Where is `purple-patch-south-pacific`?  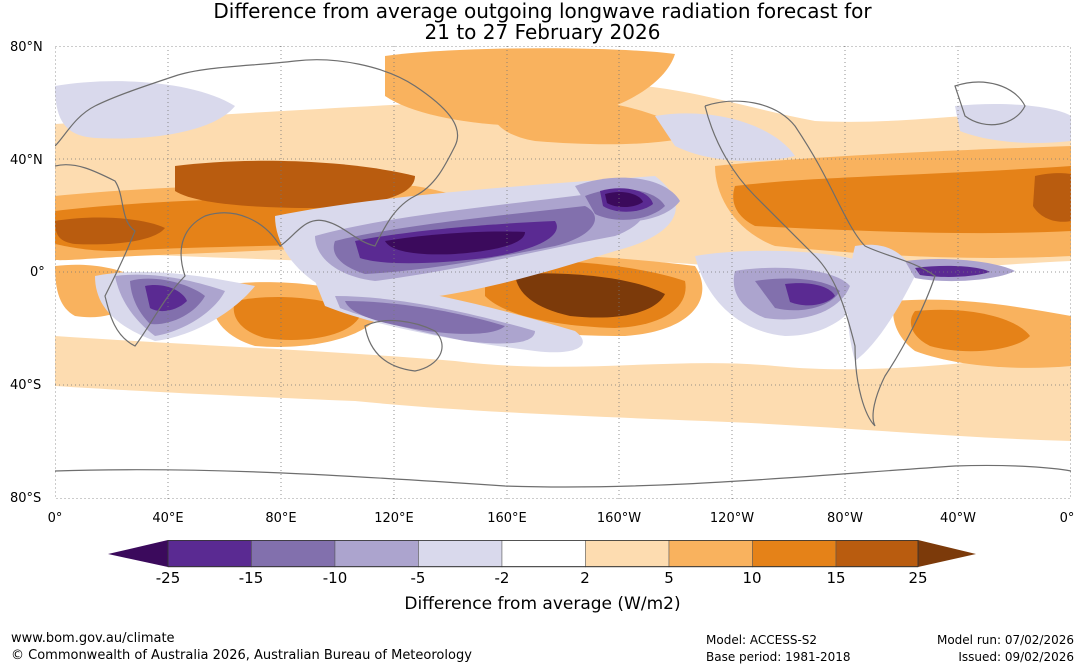
purple-patch-south-pacific is located at coordinates (425, 317).